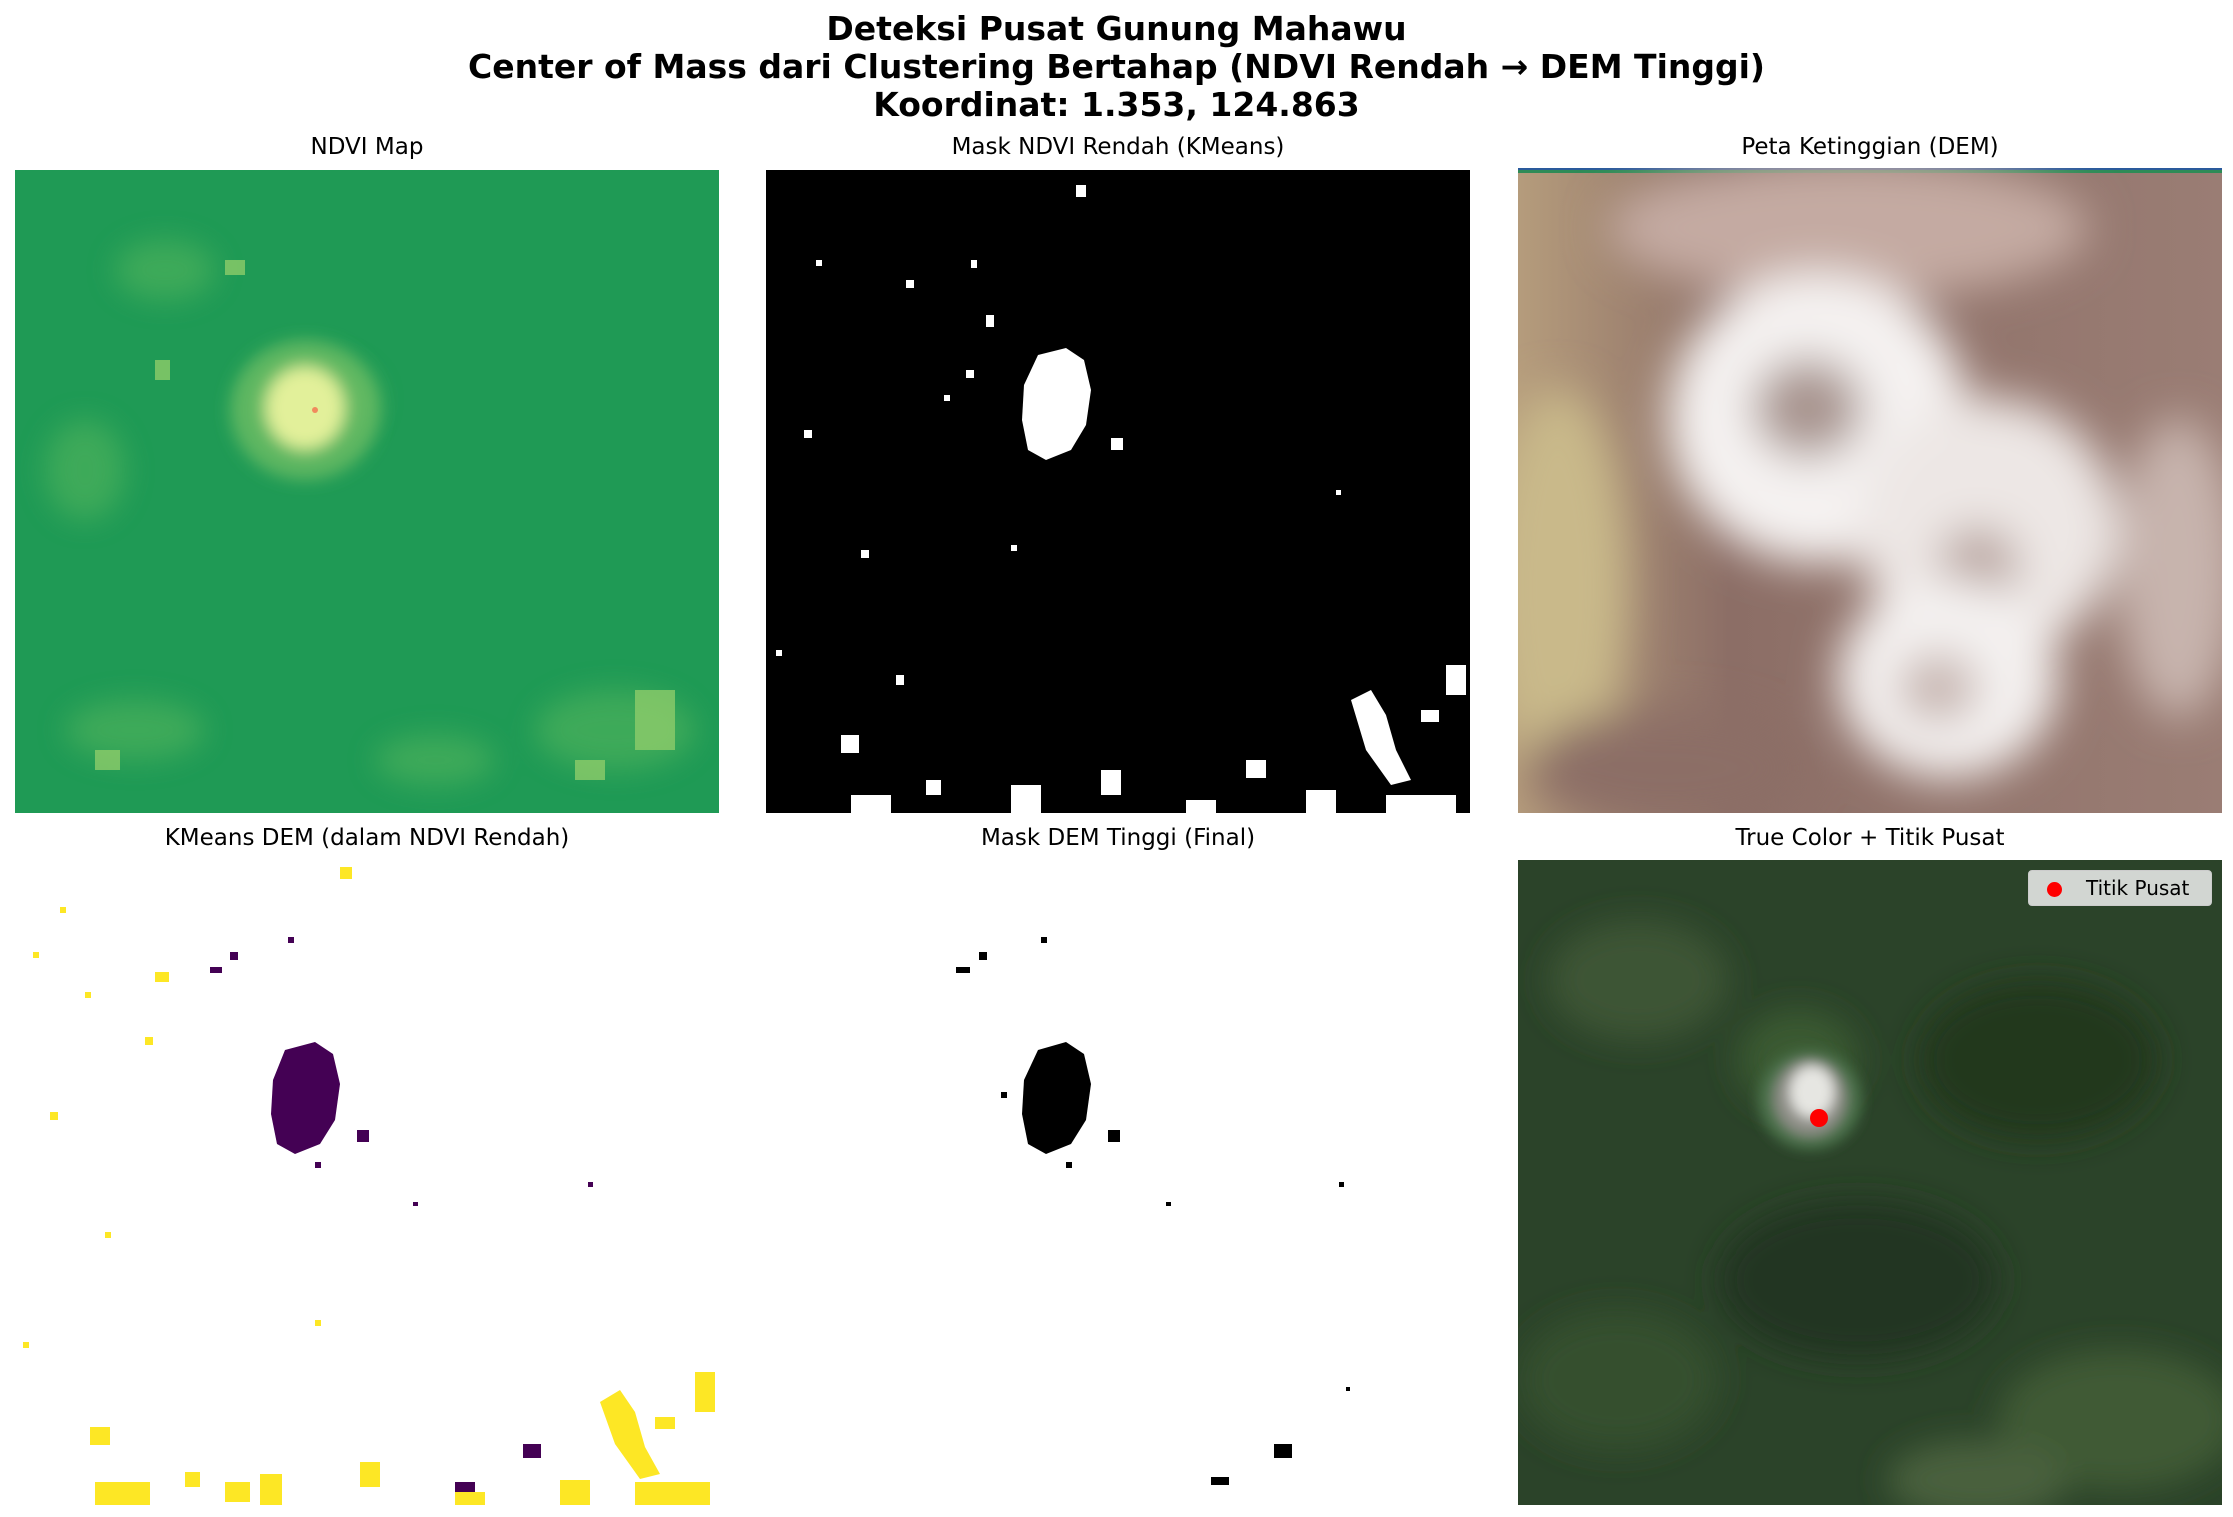 The height and width of the screenshot is (1517, 2233). I want to click on dem-map-image, so click(1870, 490).